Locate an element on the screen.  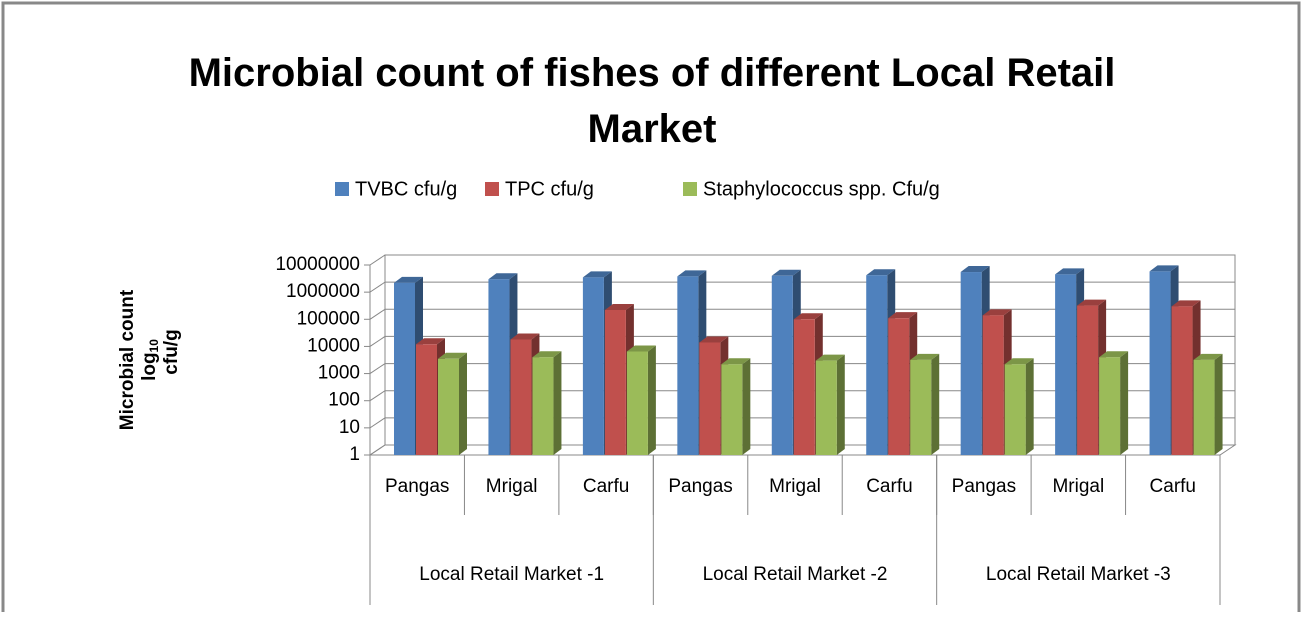
y-tick-label: 10000 is located at coordinates (333, 345).